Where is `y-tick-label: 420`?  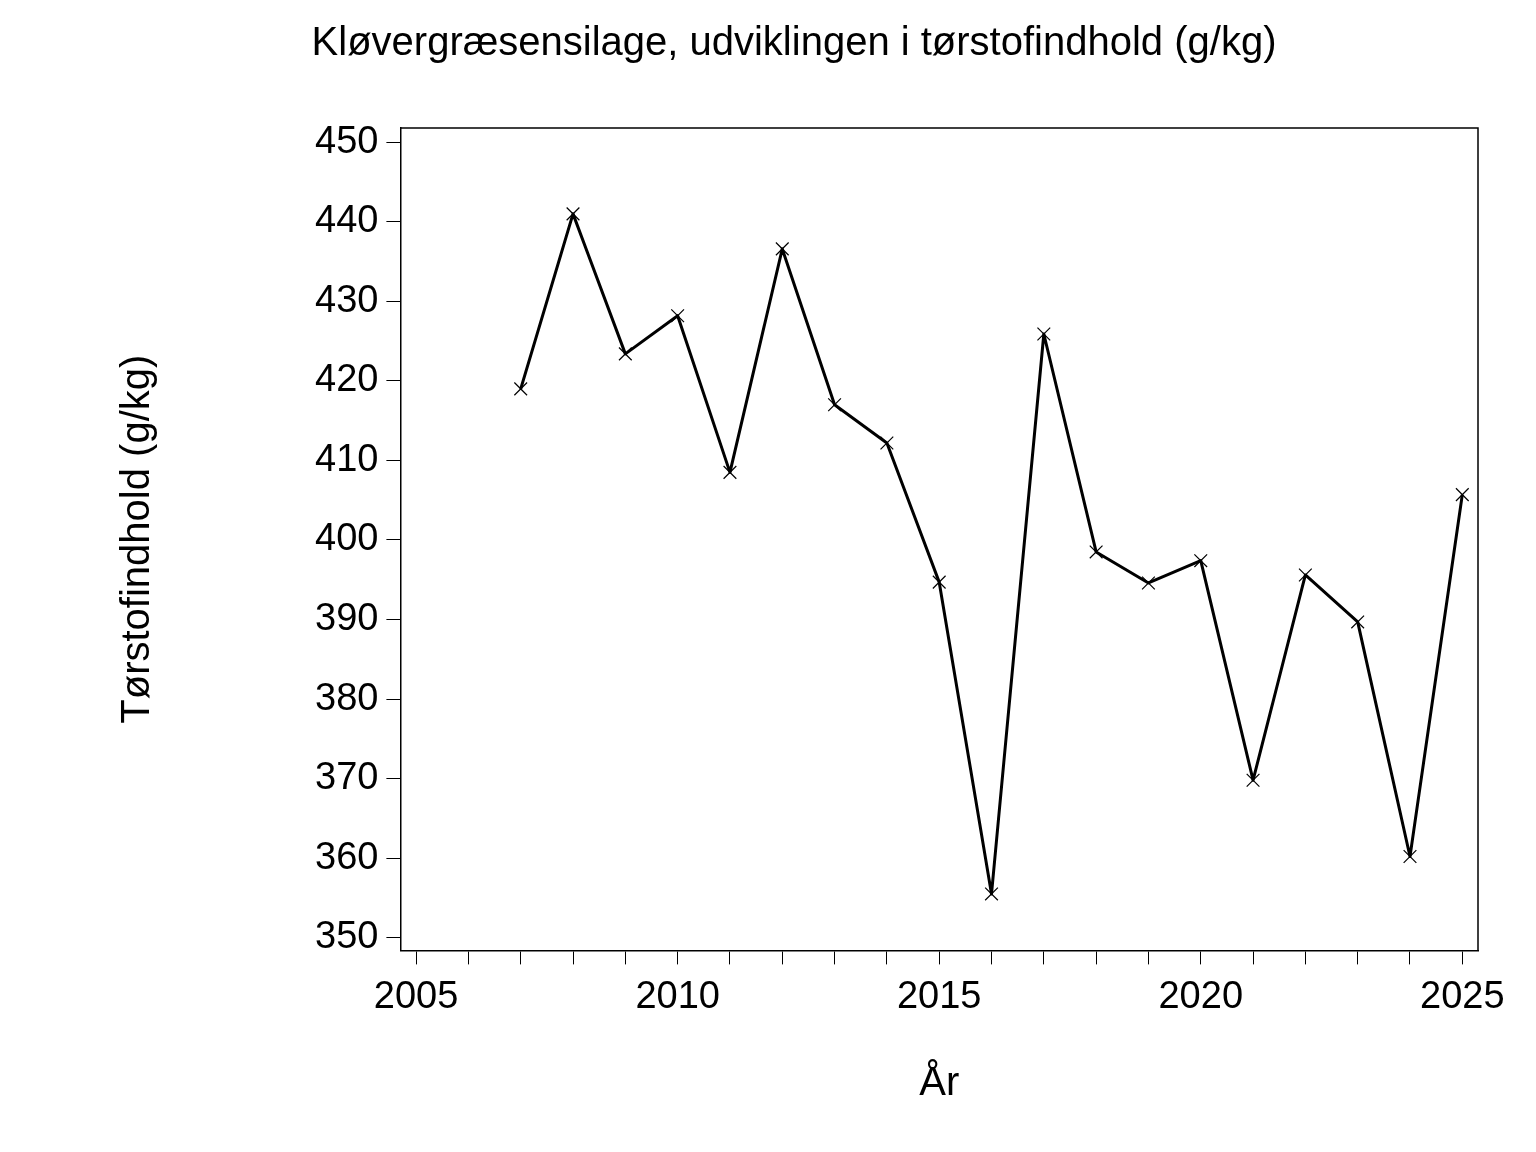 y-tick-label: 420 is located at coordinates (347, 378).